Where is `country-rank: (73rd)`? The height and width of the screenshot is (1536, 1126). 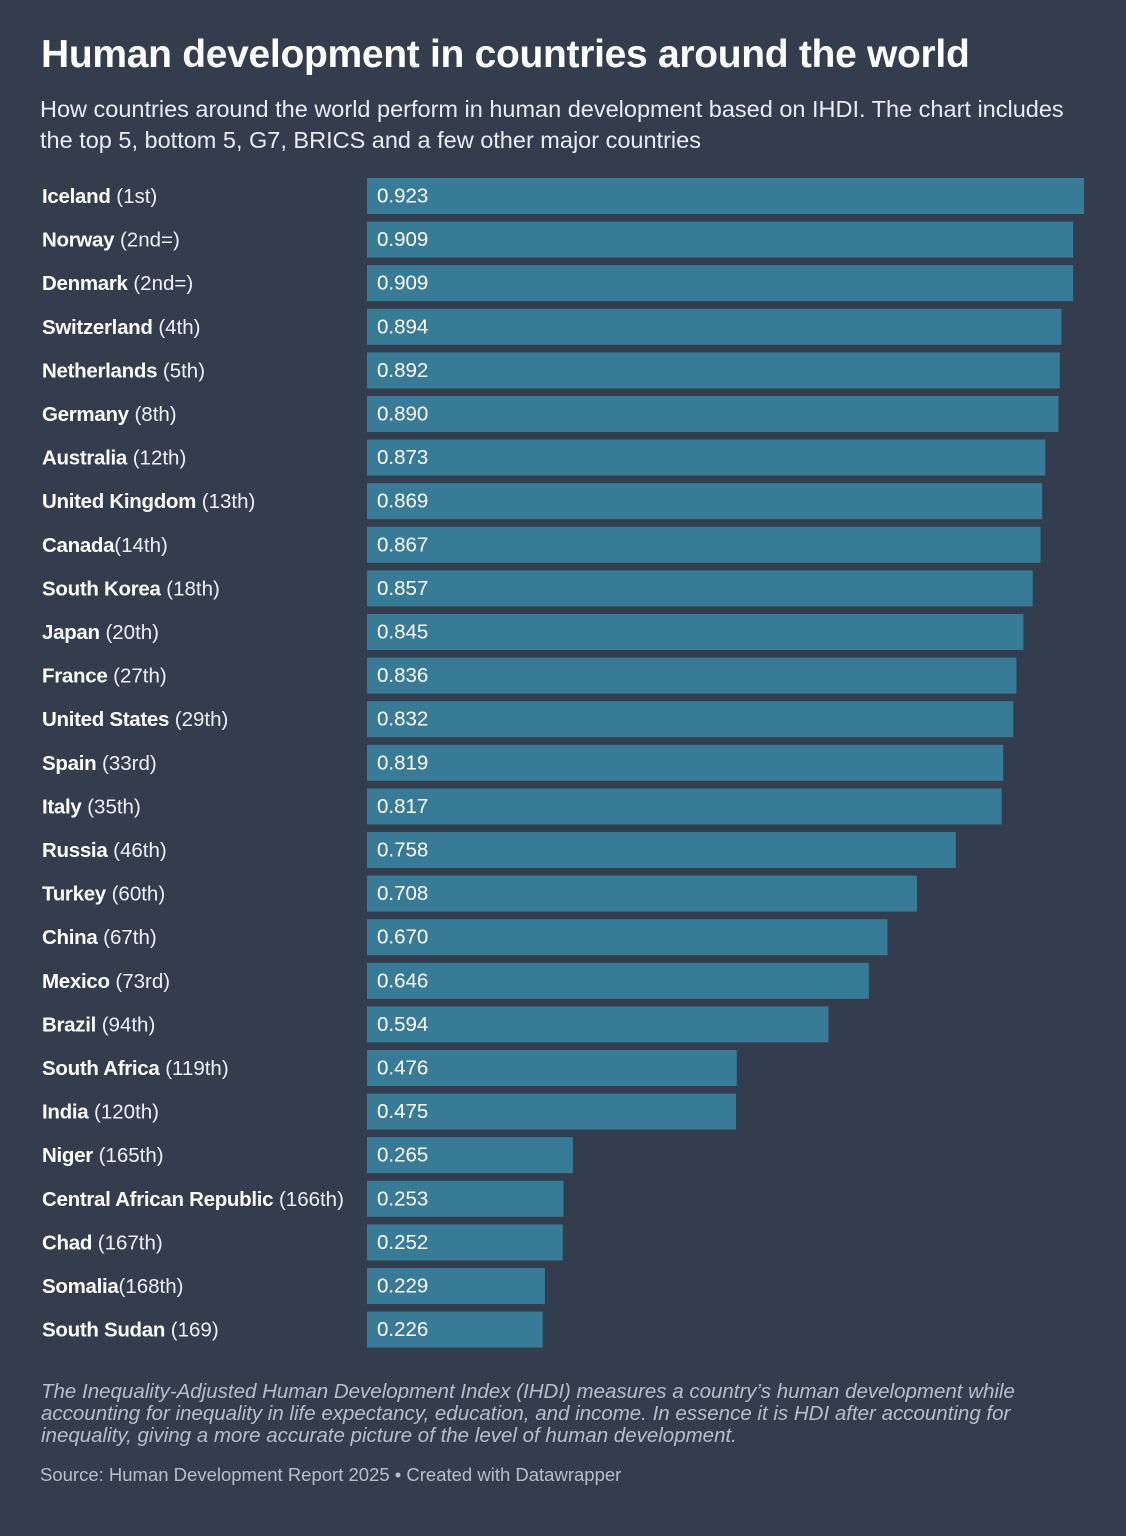
country-rank: (73rd) is located at coordinates (140, 980).